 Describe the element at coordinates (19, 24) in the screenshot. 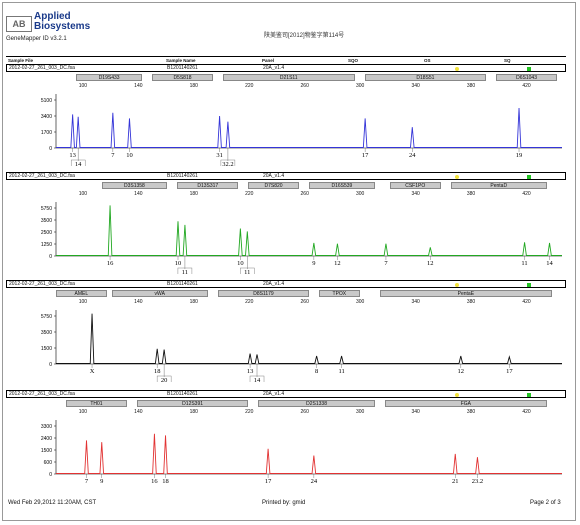

I see `applied-biosystems-logo: AB` at that location.